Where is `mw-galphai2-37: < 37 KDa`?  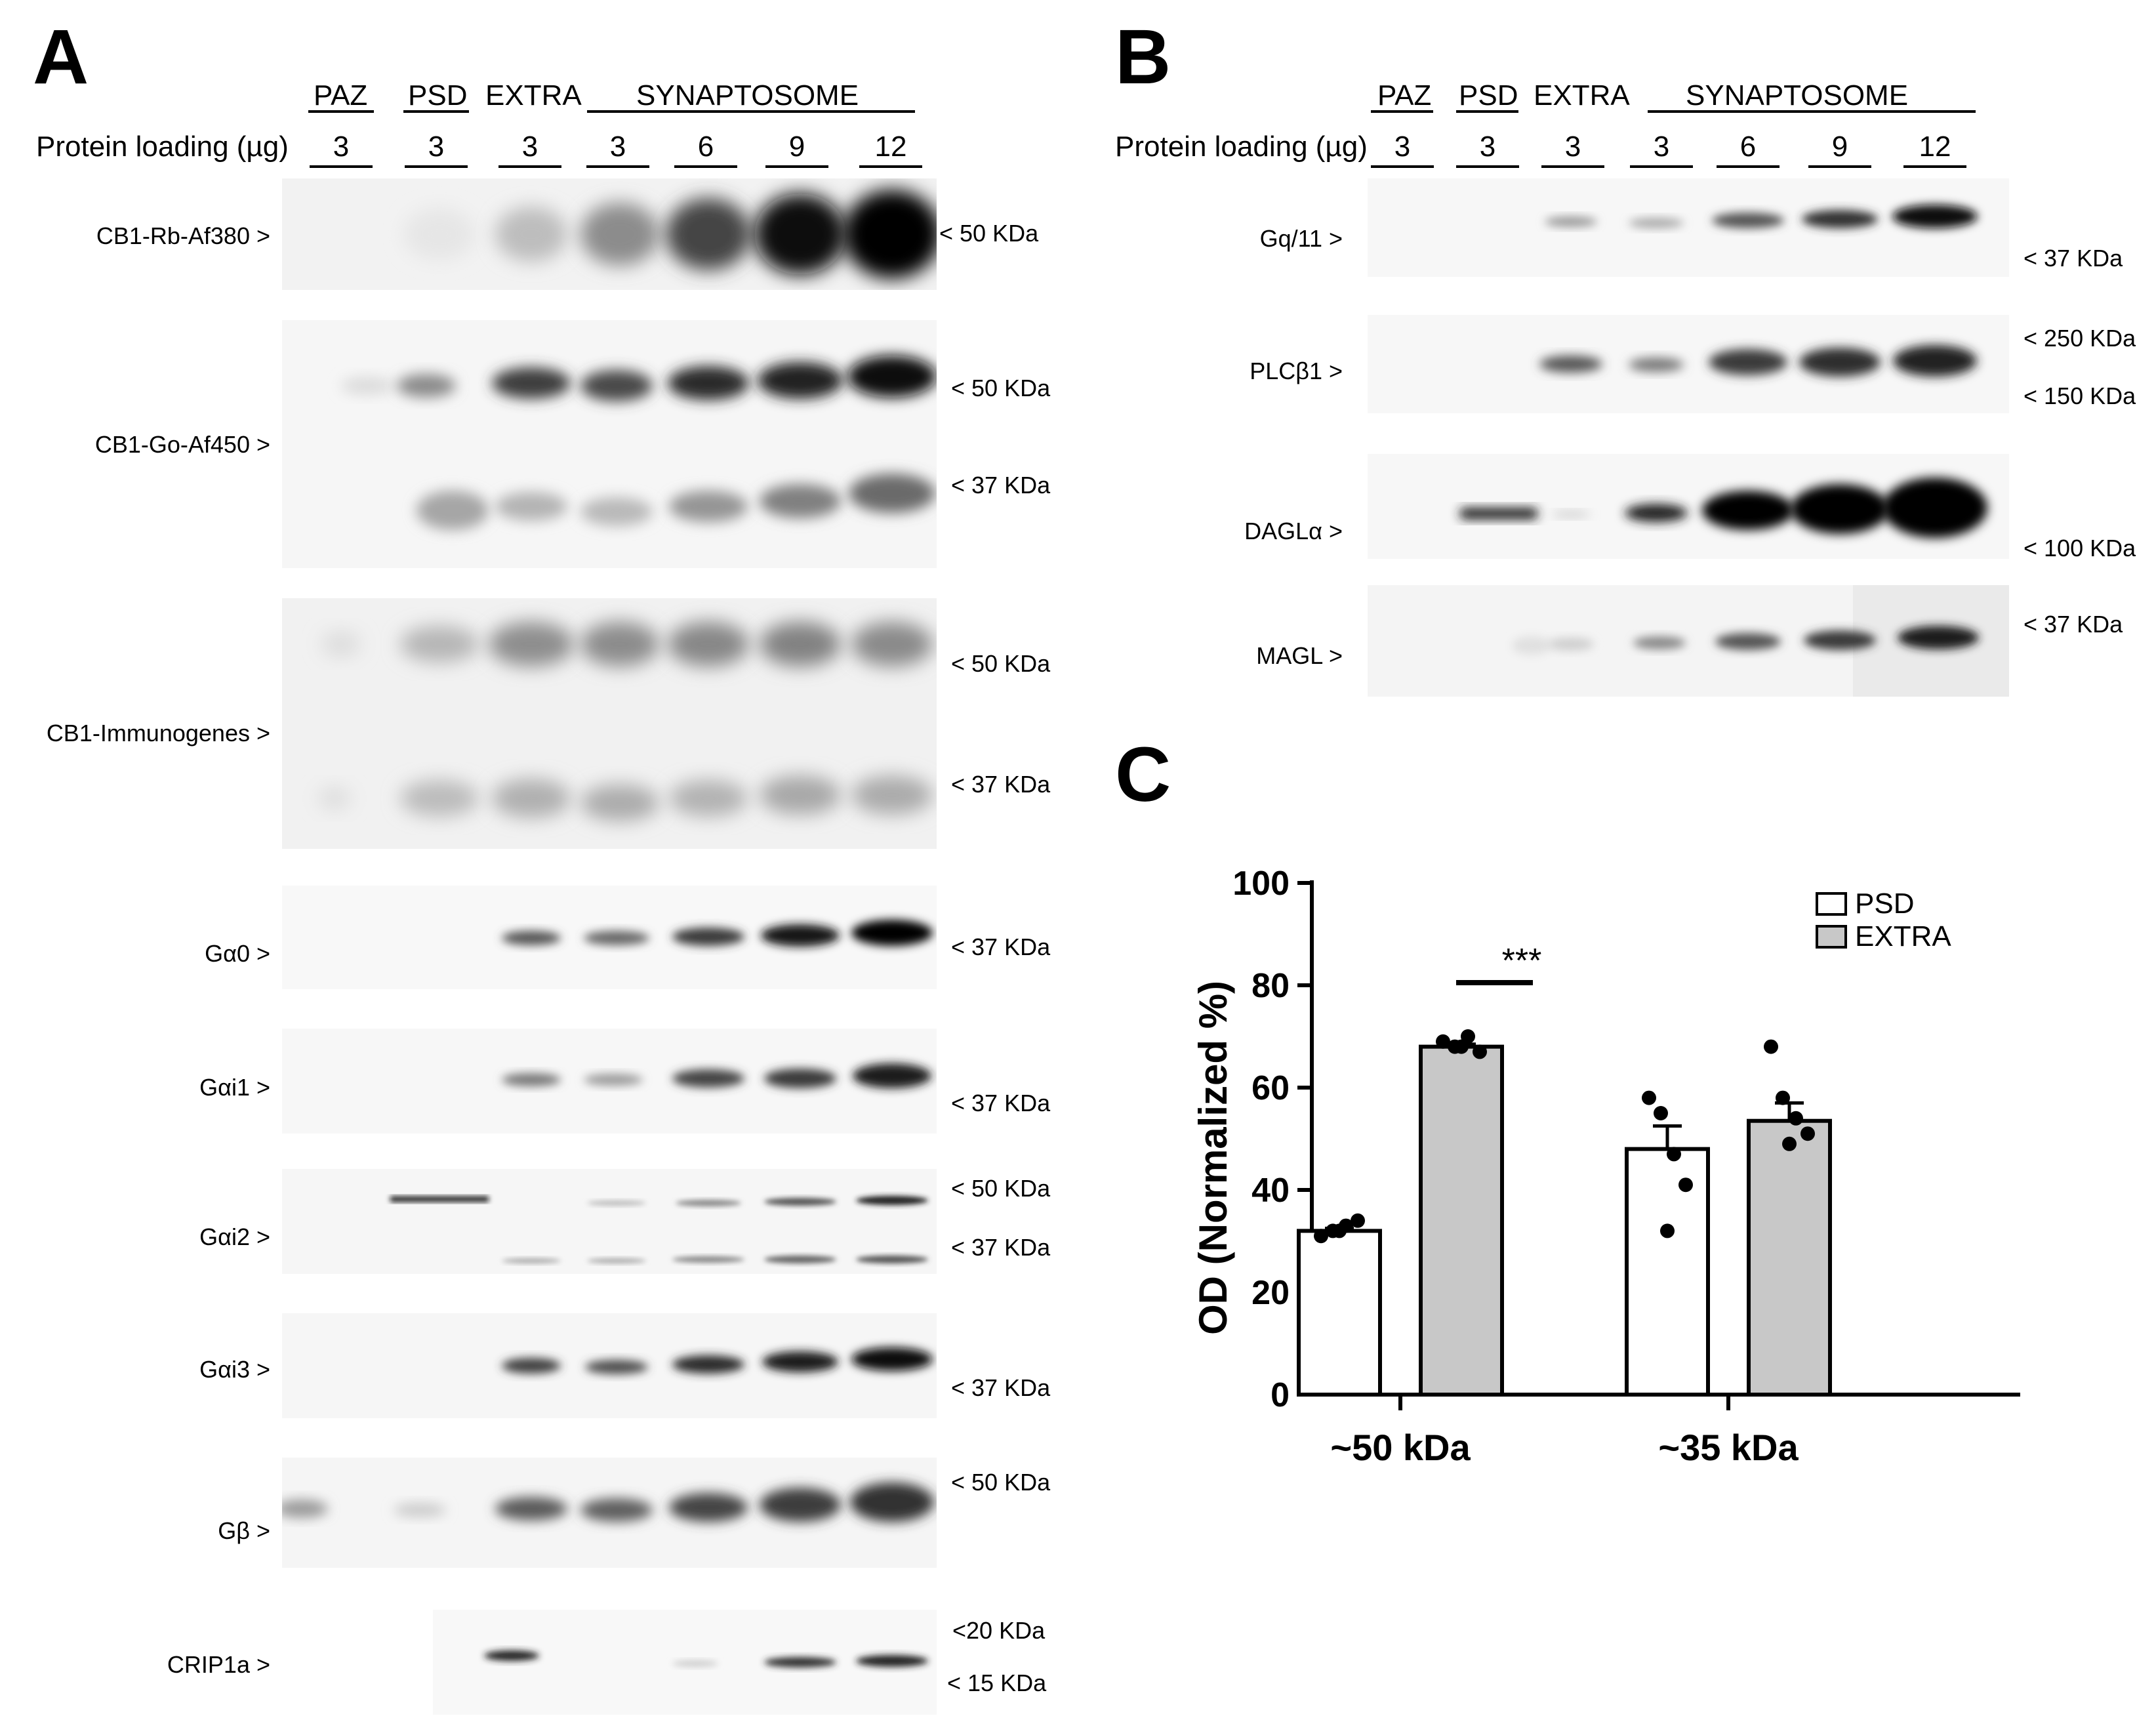 mw-galphai2-37: < 37 KDa is located at coordinates (1001, 1247).